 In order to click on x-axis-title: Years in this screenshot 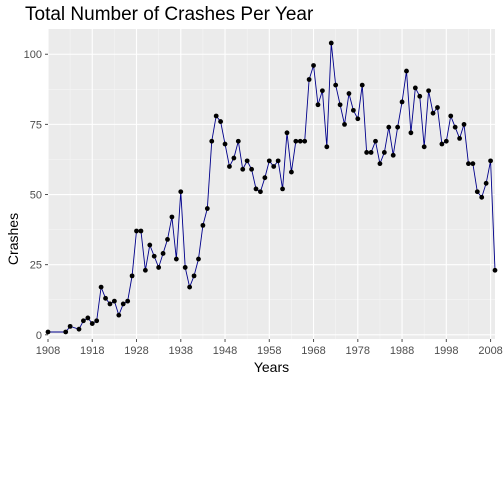, I will do `click(271, 367)`.